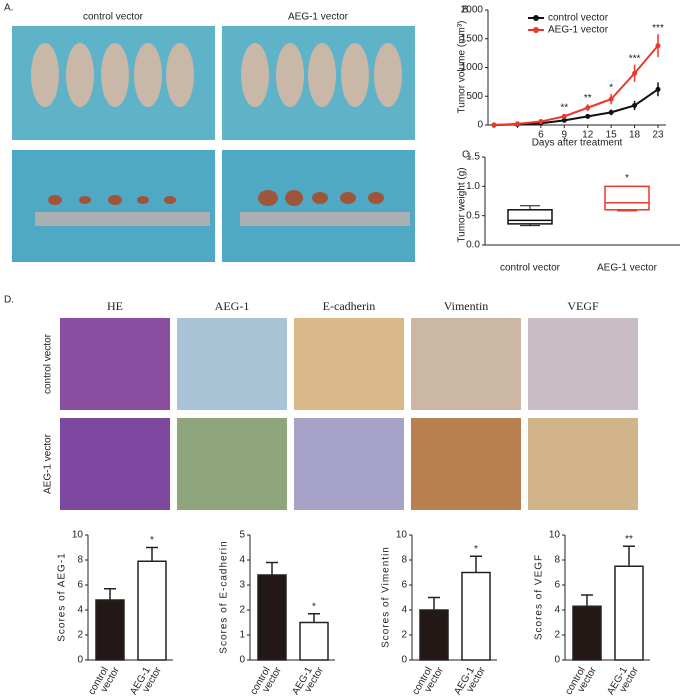  What do you see at coordinates (386, 597) in the screenshot?
I see `y-axis-label: Scores of Vimentin` at bounding box center [386, 597].